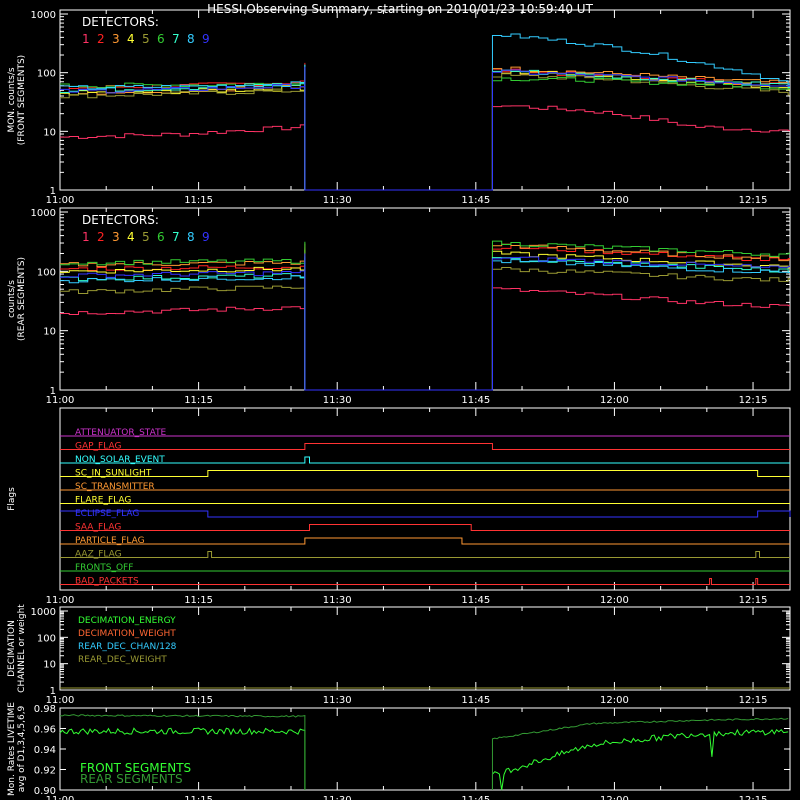  I want to click on flag-label-aaz_flag: AAZ_FLAG, so click(98, 555).